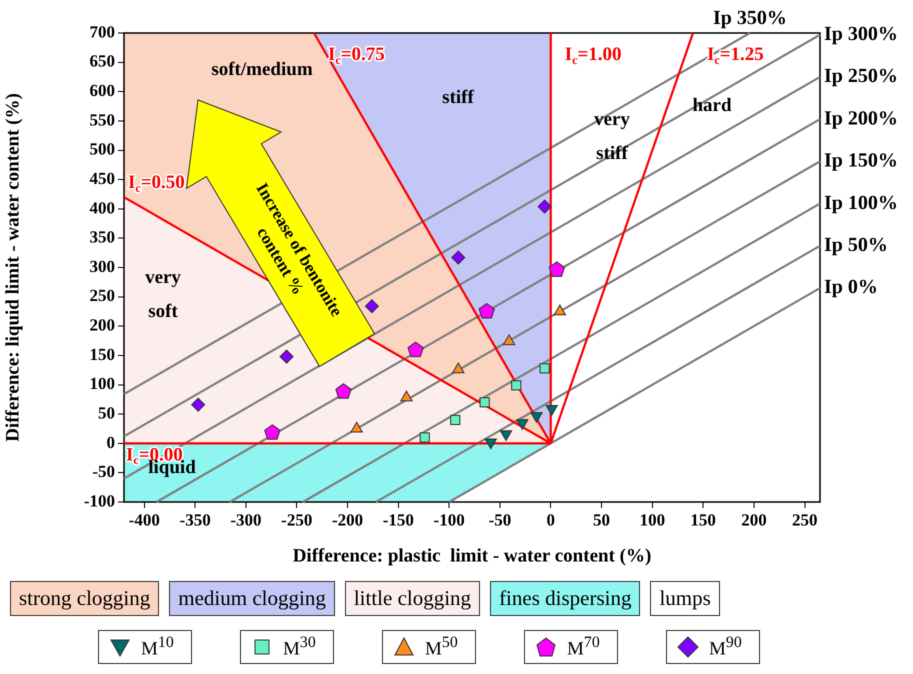 This screenshot has width=913, height=674. What do you see at coordinates (583, 647) in the screenshot?
I see `legend-label: M$^{70}$` at bounding box center [583, 647].